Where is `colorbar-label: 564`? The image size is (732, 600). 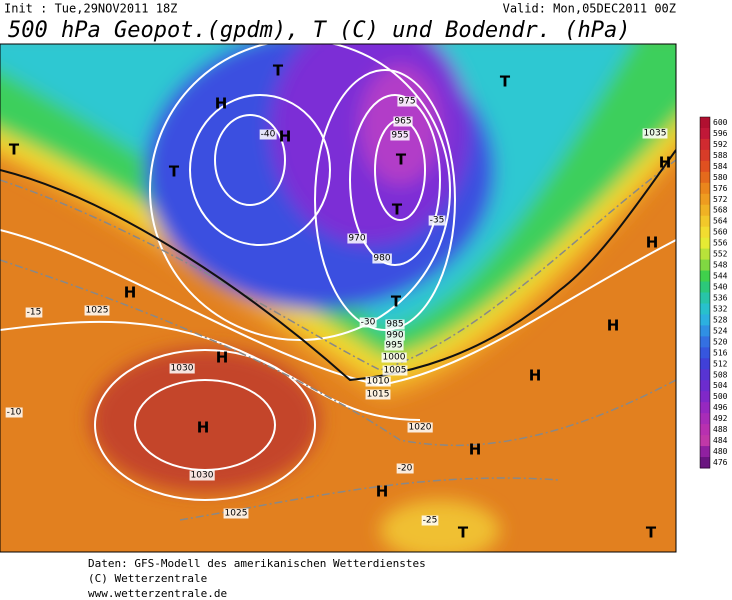
colorbar-label: 564 is located at coordinates (720, 221).